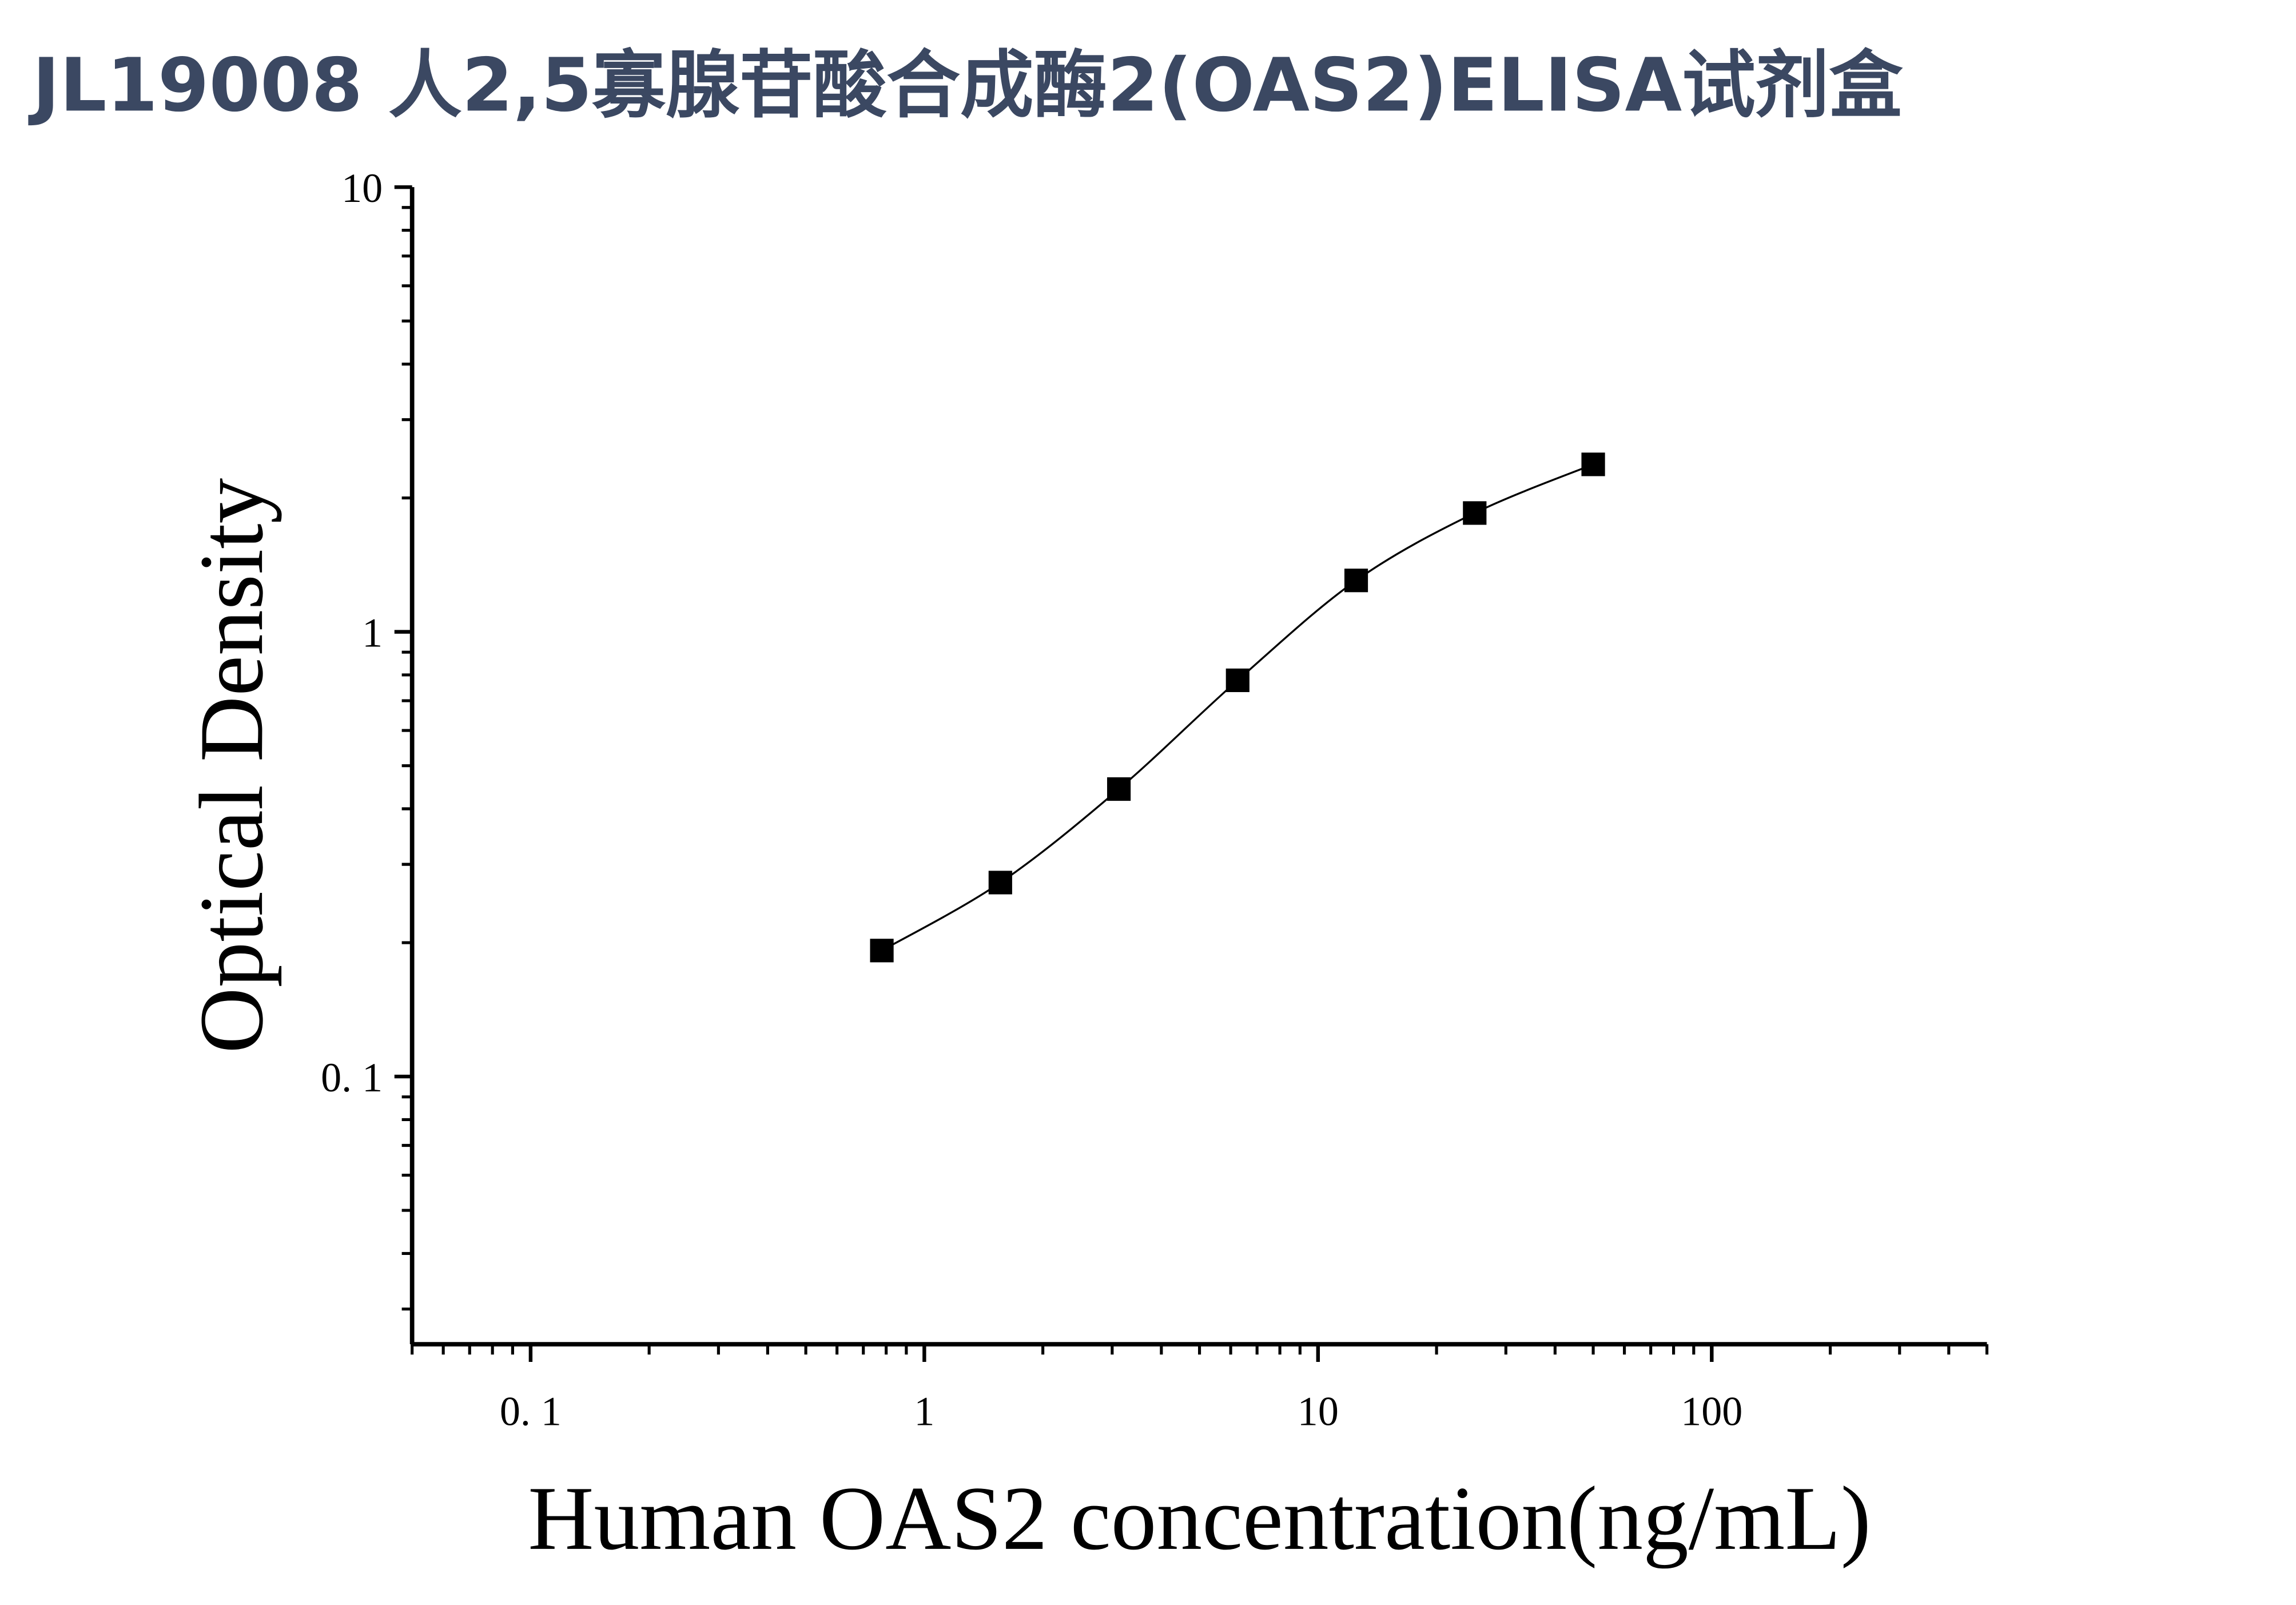 This screenshot has width=2296, height=1605. I want to click on x-tick-label: 10, so click(1319, 1412).